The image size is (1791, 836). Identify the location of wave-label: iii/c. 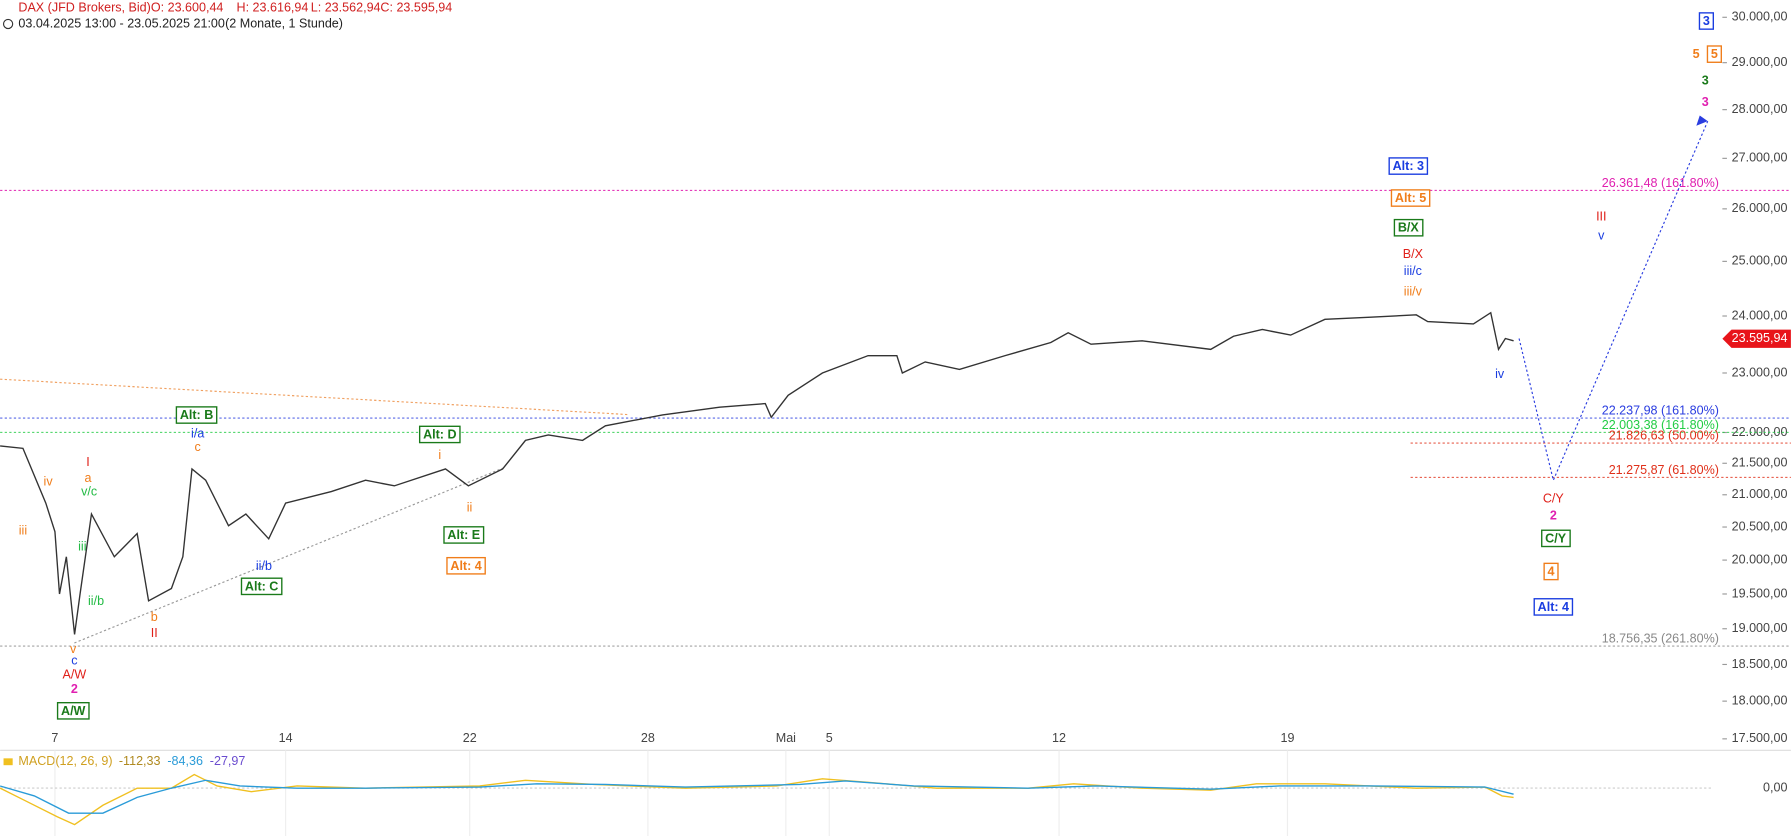
(1413, 271).